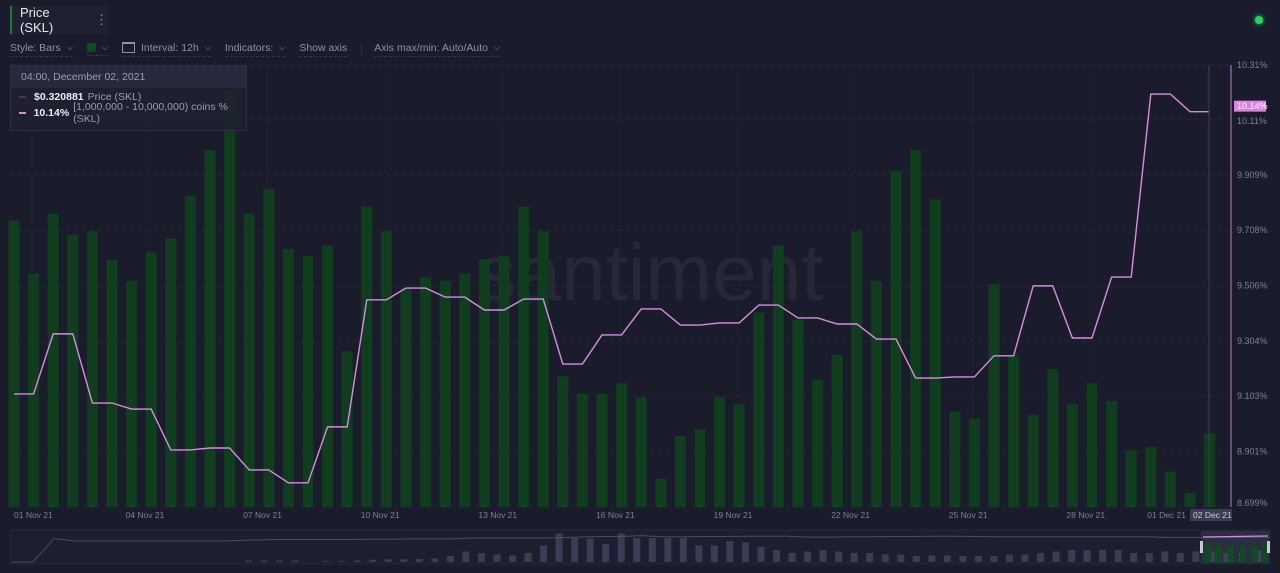 This screenshot has height=573, width=1280. Describe the element at coordinates (497, 515) in the screenshot. I see `x-tick-label: 13 Nov 21` at that location.